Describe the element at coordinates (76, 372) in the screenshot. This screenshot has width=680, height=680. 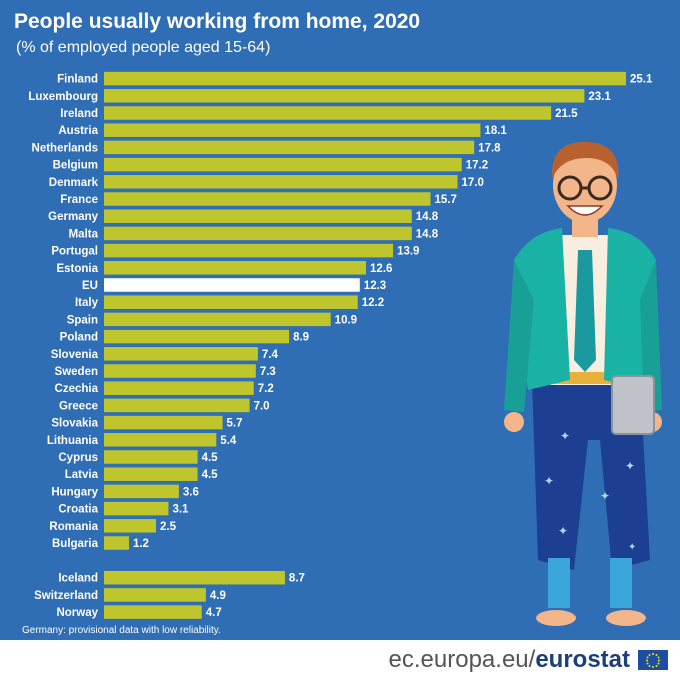
I see `category-label: Sweden` at that location.